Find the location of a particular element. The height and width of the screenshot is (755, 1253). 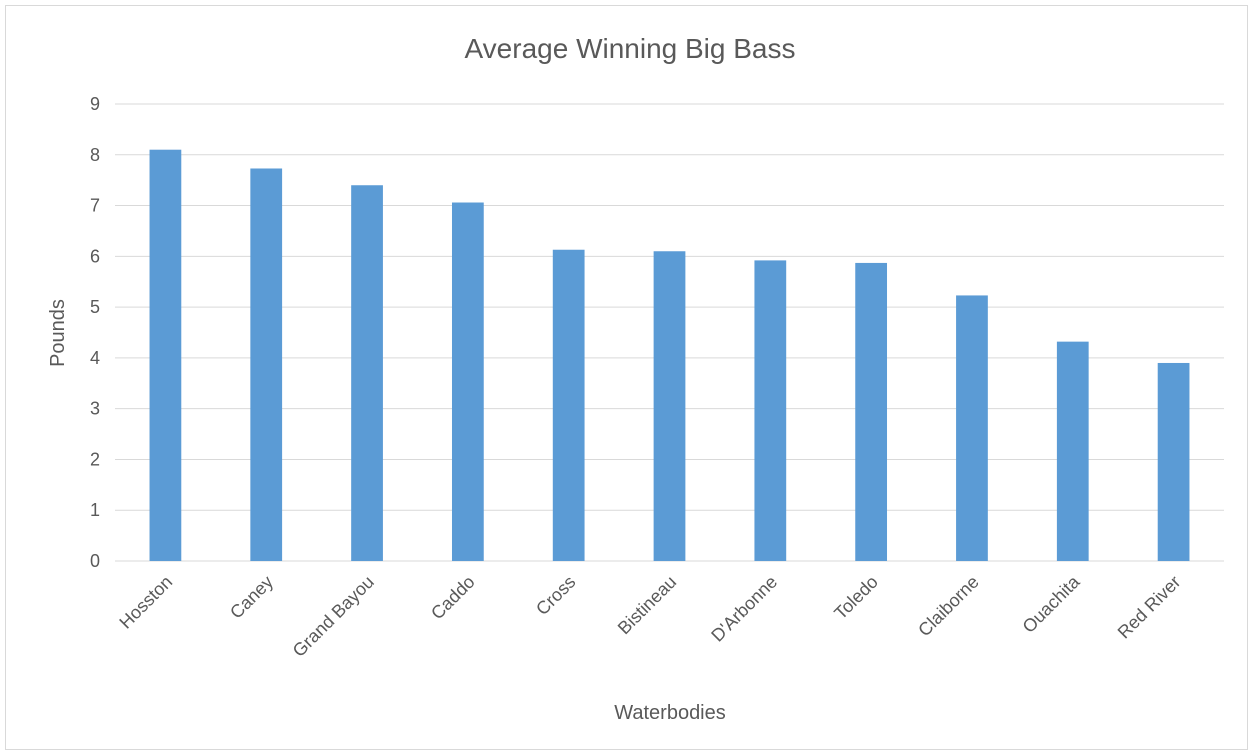

bar-cross is located at coordinates (568, 405).